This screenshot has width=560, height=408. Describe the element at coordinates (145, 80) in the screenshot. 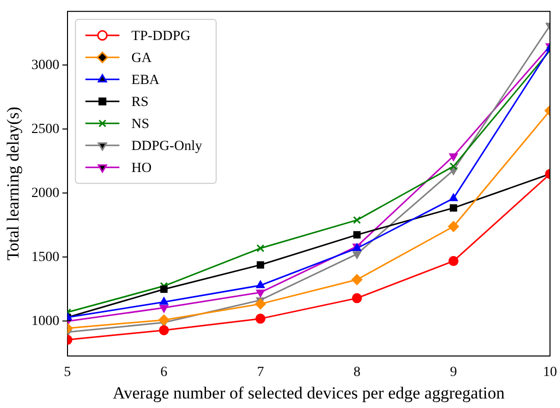

I see `legend-label: EBA` at that location.